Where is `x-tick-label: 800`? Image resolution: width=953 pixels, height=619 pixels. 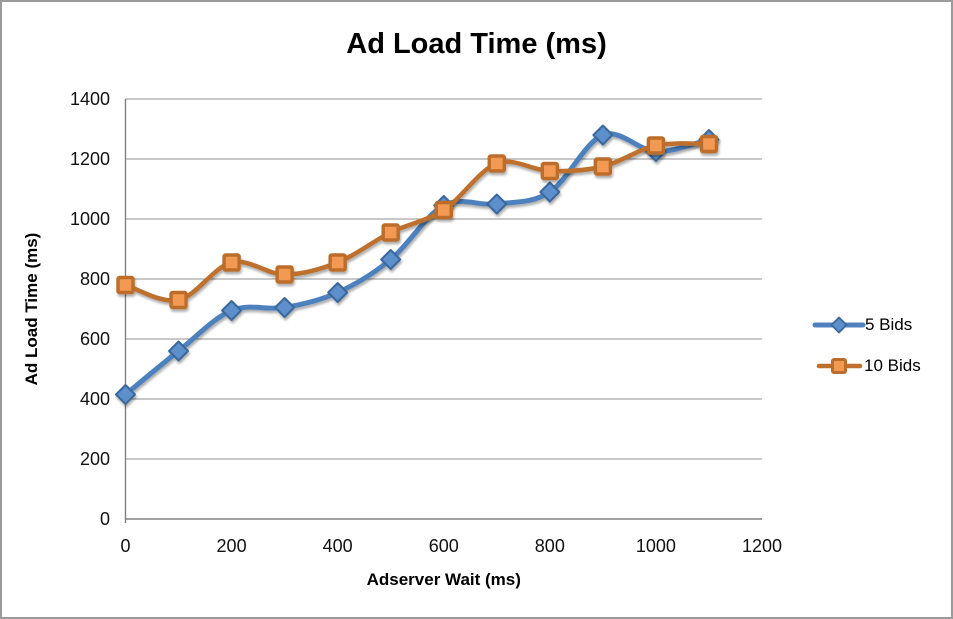 x-tick-label: 800 is located at coordinates (549, 546).